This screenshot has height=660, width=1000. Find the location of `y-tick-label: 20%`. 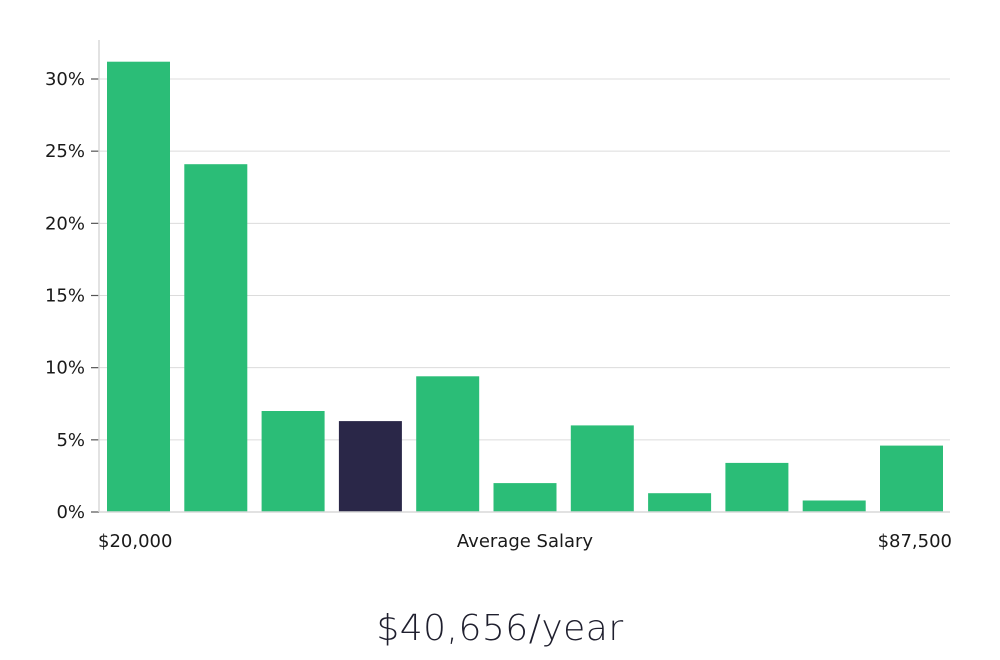

y-tick-label: 20% is located at coordinates (65, 223).